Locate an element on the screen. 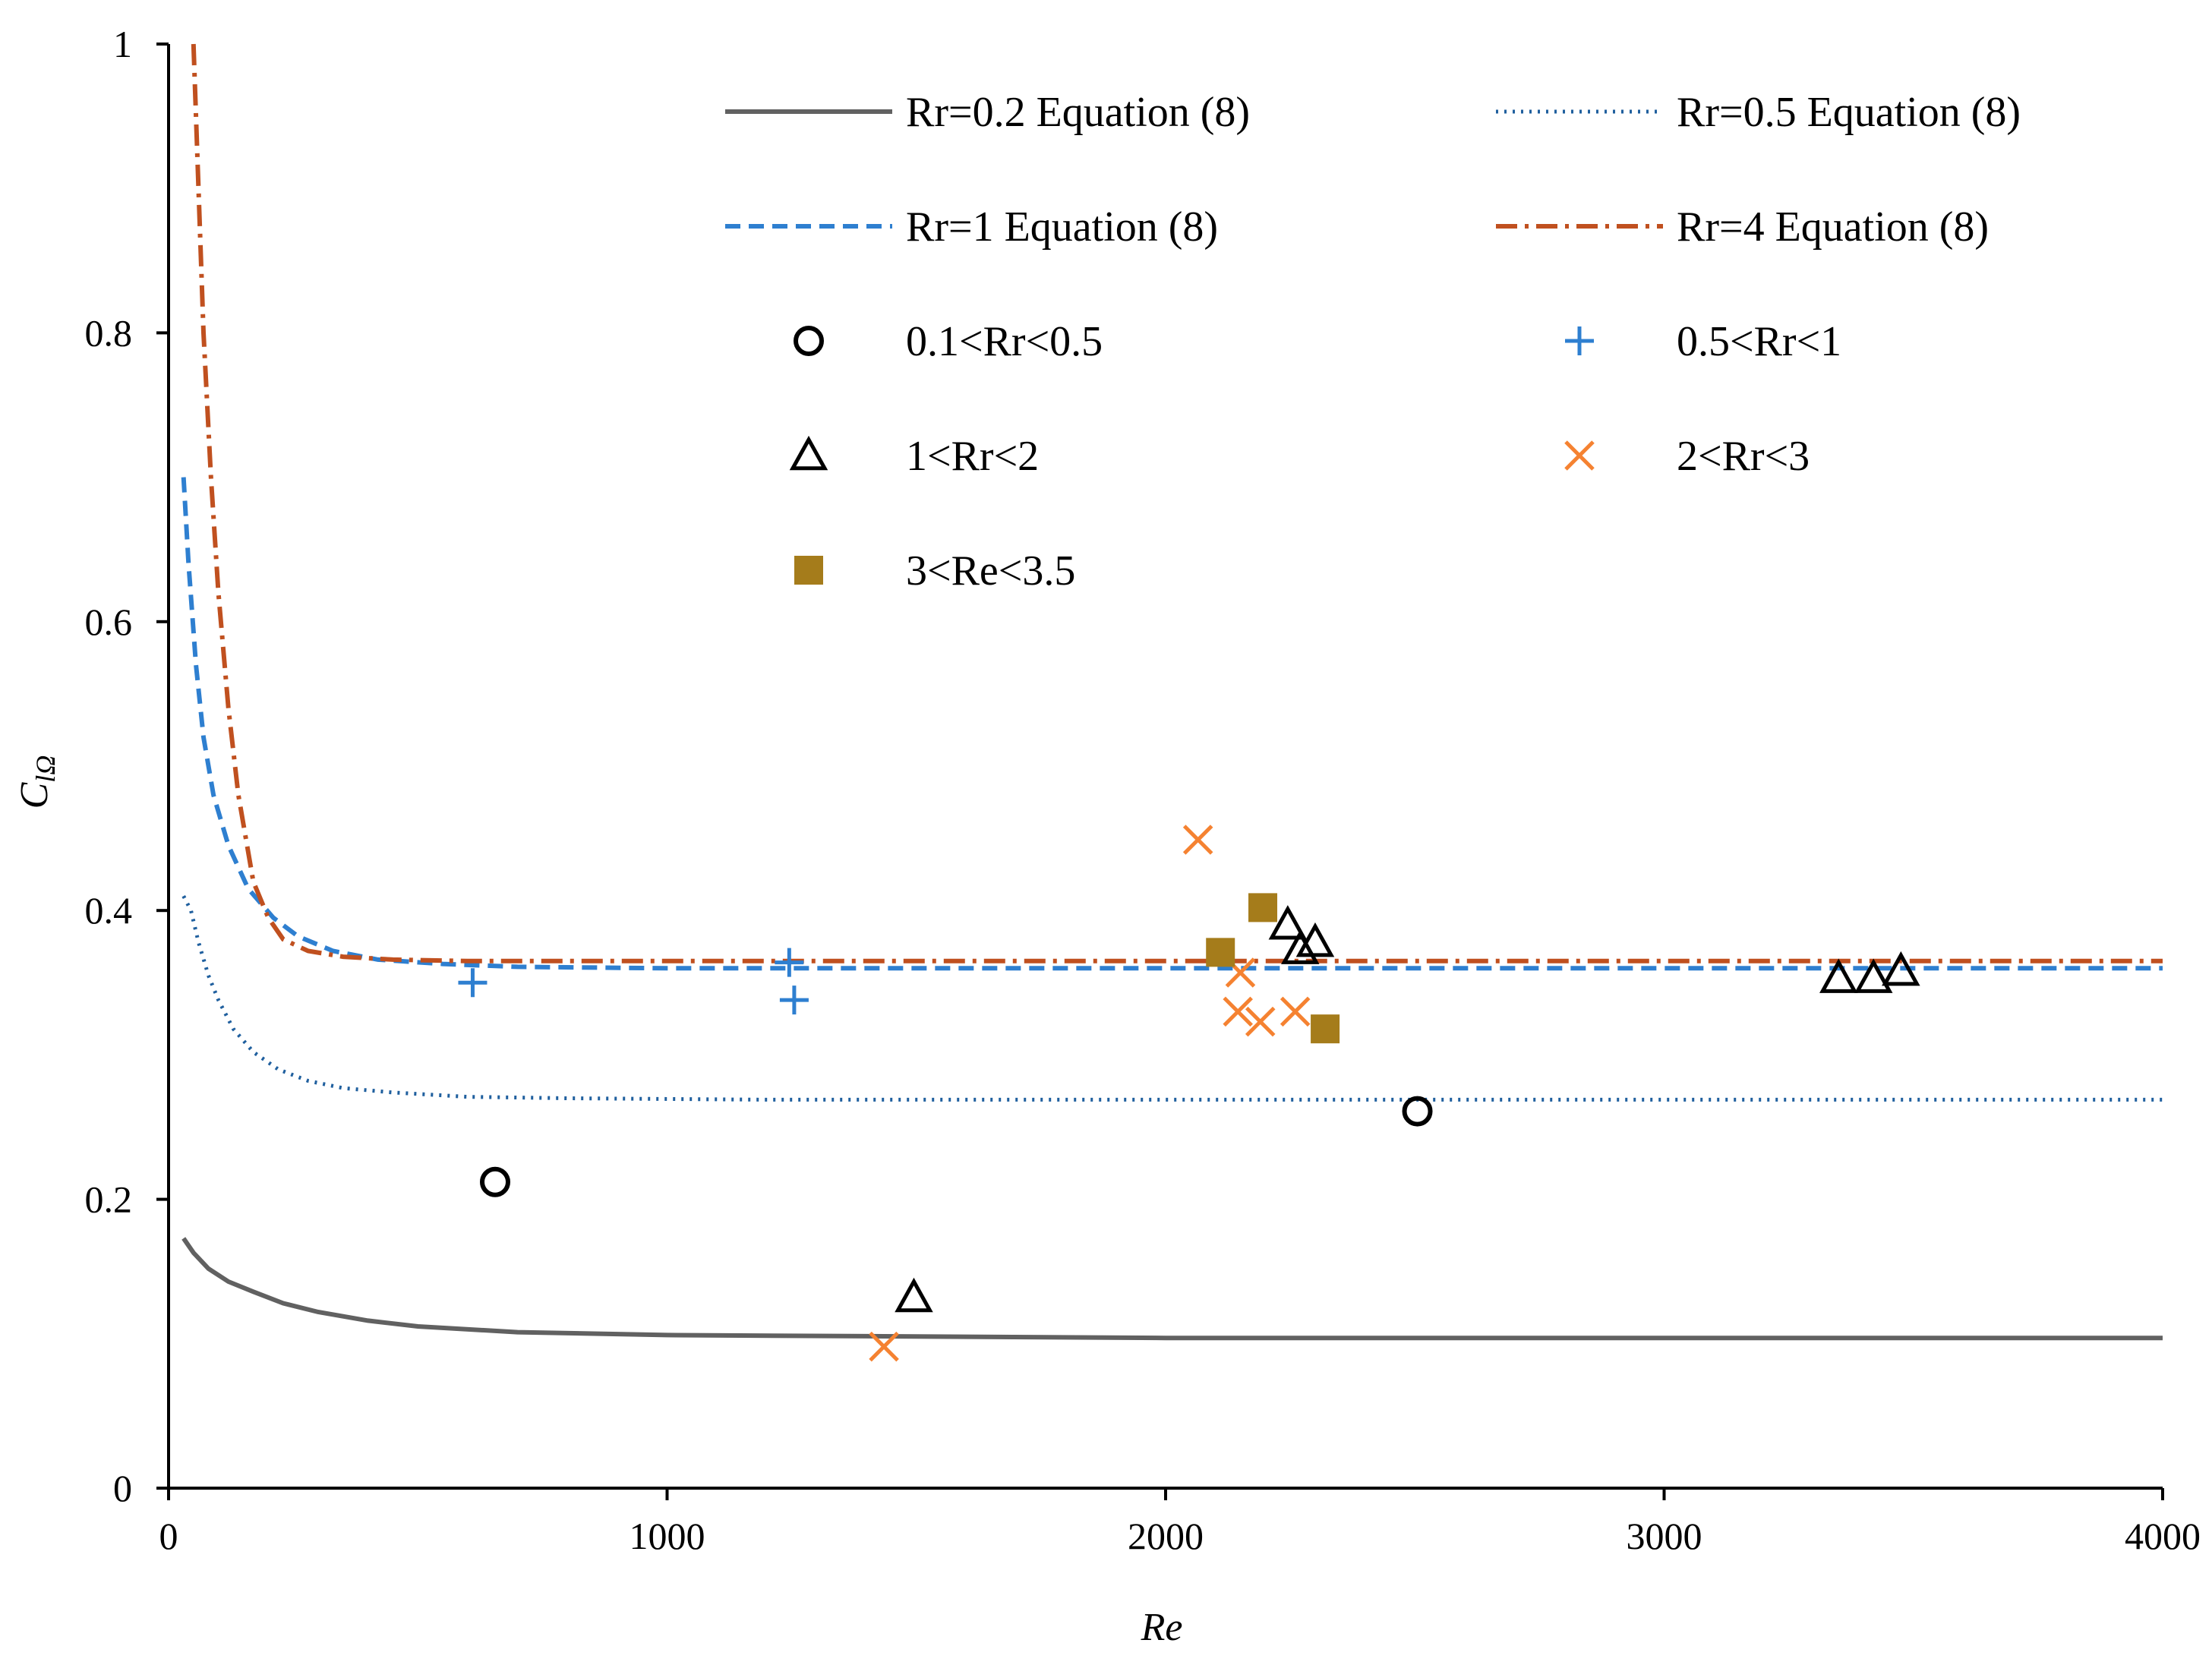  x-tick-label: 1000 is located at coordinates (667, 1536).